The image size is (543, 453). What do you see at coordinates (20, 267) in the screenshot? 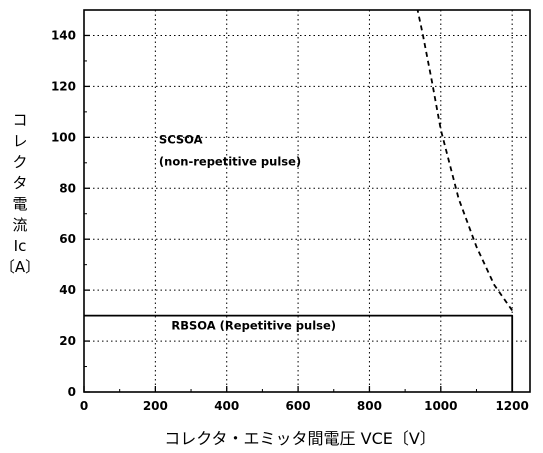
I see `y-axis-label-line: 〔A〕` at bounding box center [20, 267].